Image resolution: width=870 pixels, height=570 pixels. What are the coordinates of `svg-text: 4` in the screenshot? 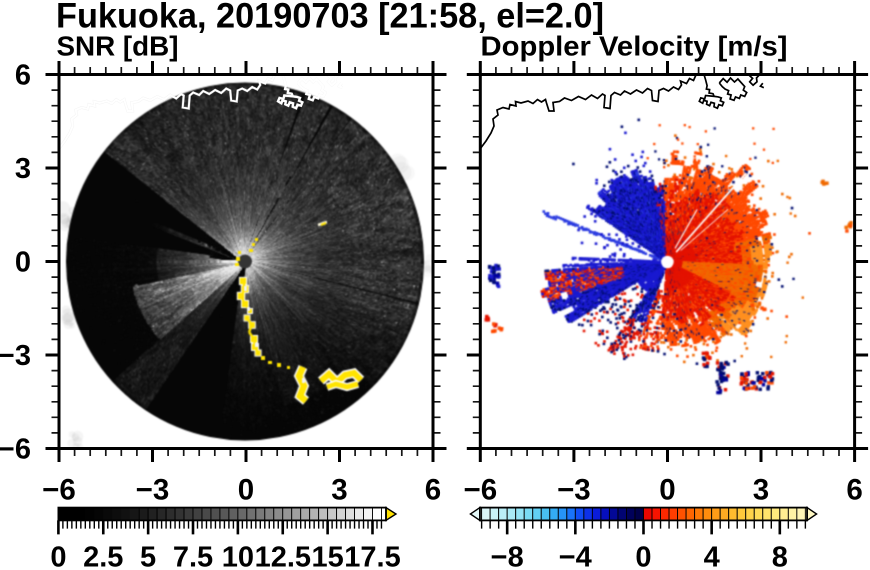 It's located at (712, 555).